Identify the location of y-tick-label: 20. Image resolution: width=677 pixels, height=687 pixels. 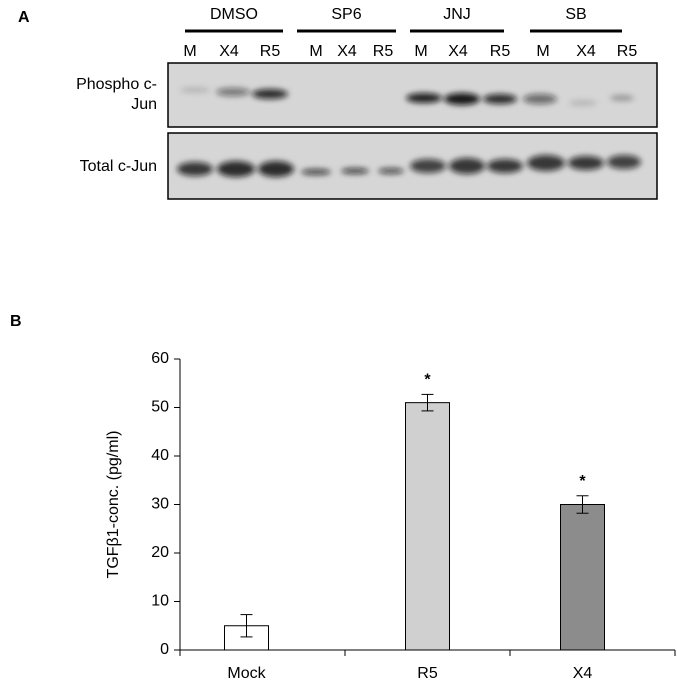
(160, 552).